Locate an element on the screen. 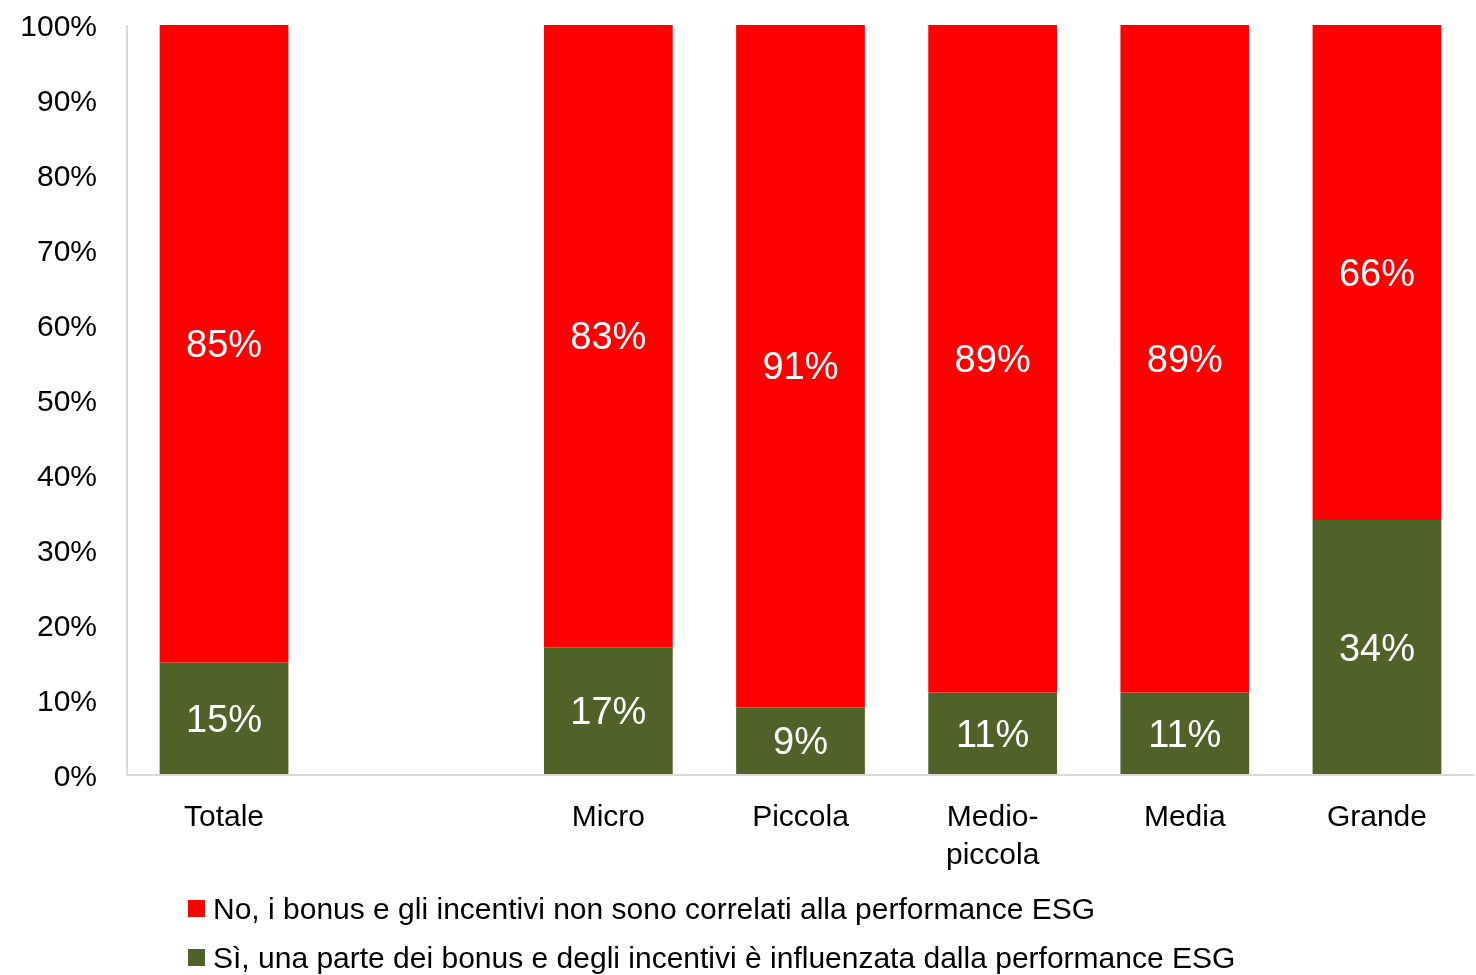  legend-label: Sì, una parte dei bonus e degli incentivi è influenzata dalla performance ESG is located at coordinates (724, 957).